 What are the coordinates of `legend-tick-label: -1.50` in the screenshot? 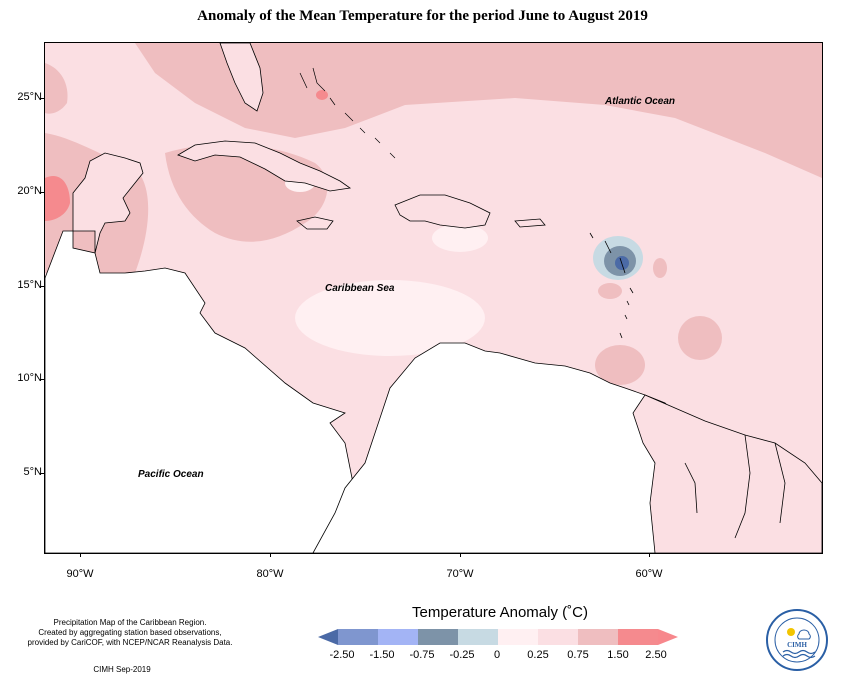 It's located at (382, 655).